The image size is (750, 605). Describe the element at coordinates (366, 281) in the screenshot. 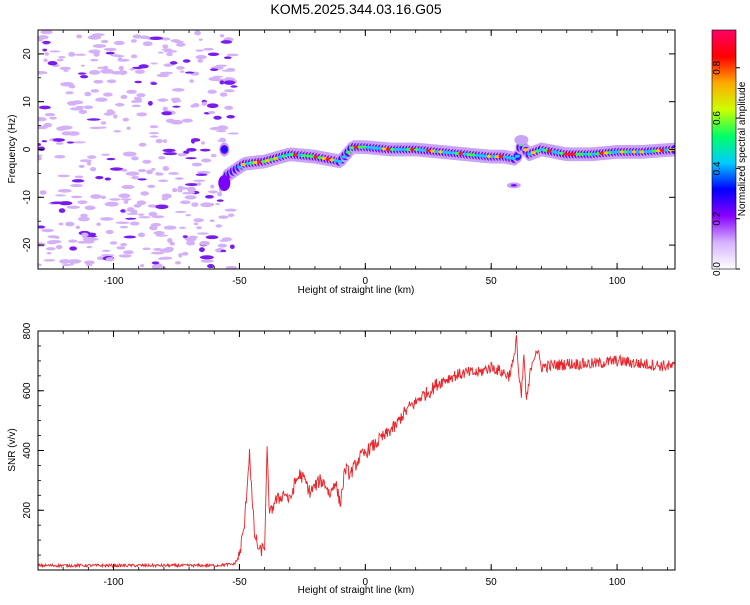

I see `x-tick-label: 0` at that location.